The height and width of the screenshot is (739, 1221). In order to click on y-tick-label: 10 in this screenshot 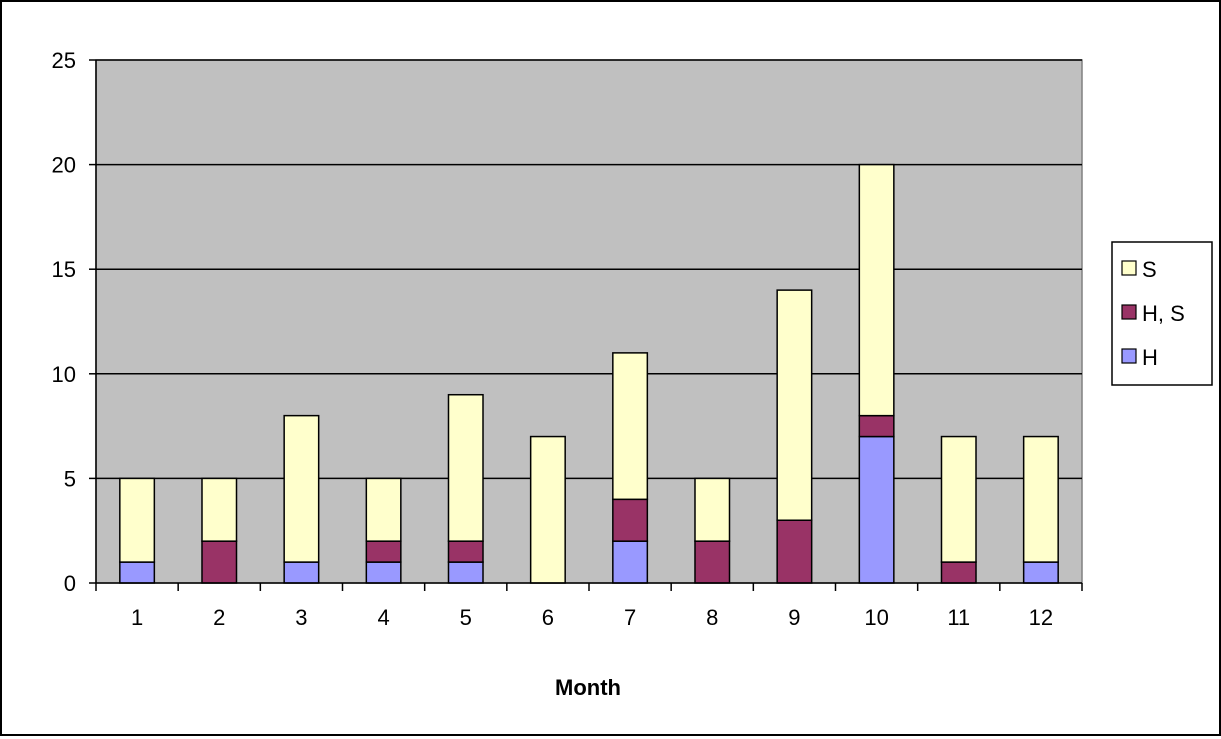, I will do `click(64, 374)`.